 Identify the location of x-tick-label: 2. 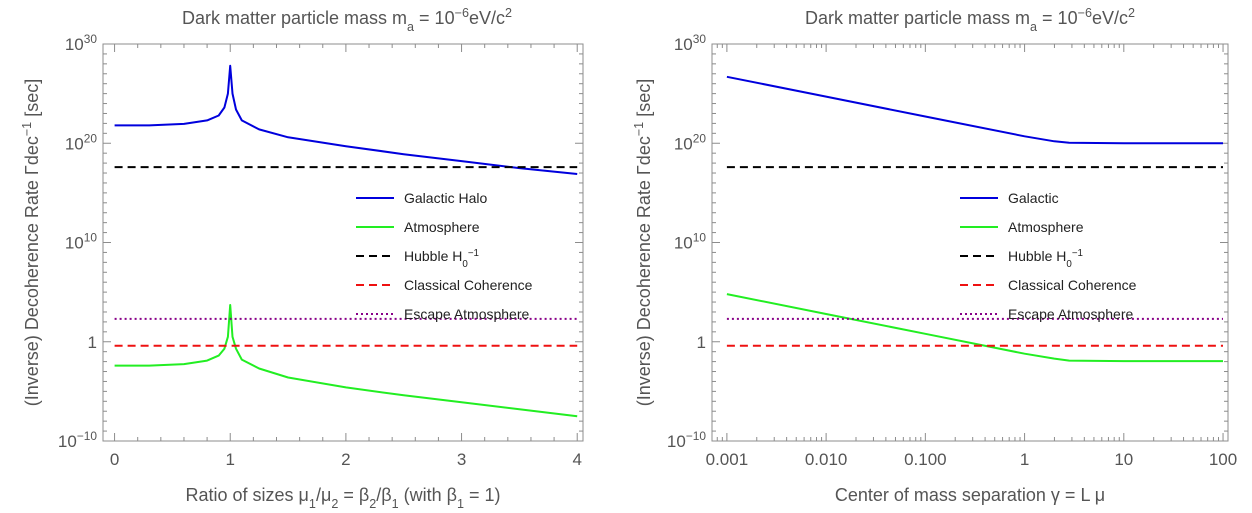
(345, 459).